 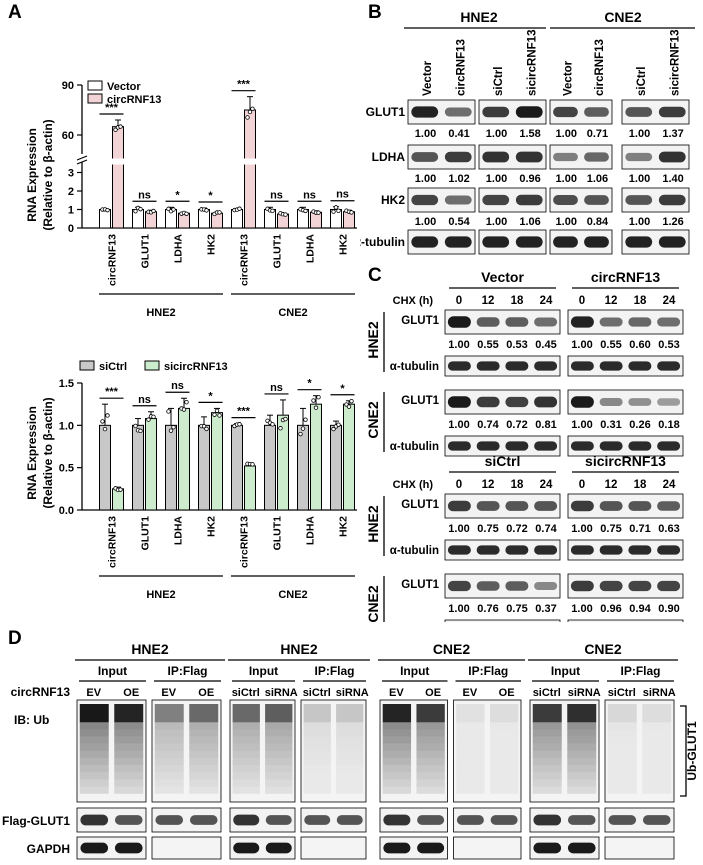 What do you see at coordinates (244, 412) in the screenshot?
I see `significance-label: ***` at bounding box center [244, 412].